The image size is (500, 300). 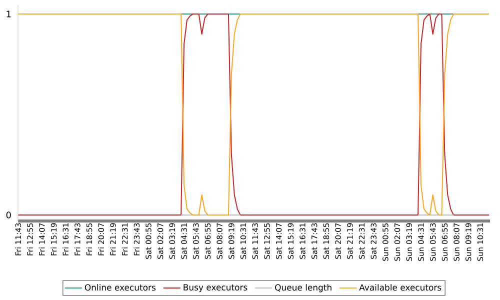 I want to click on y-tick-label: 0, so click(x=8, y=215).